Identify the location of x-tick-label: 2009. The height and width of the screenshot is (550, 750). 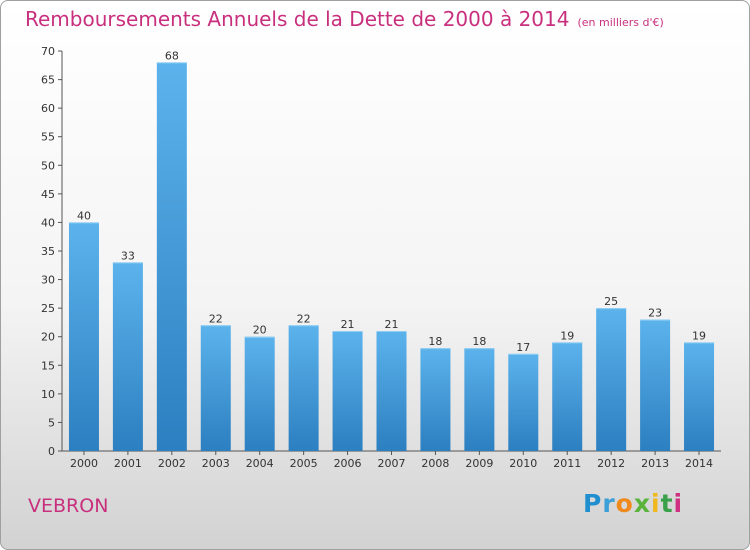
(479, 463).